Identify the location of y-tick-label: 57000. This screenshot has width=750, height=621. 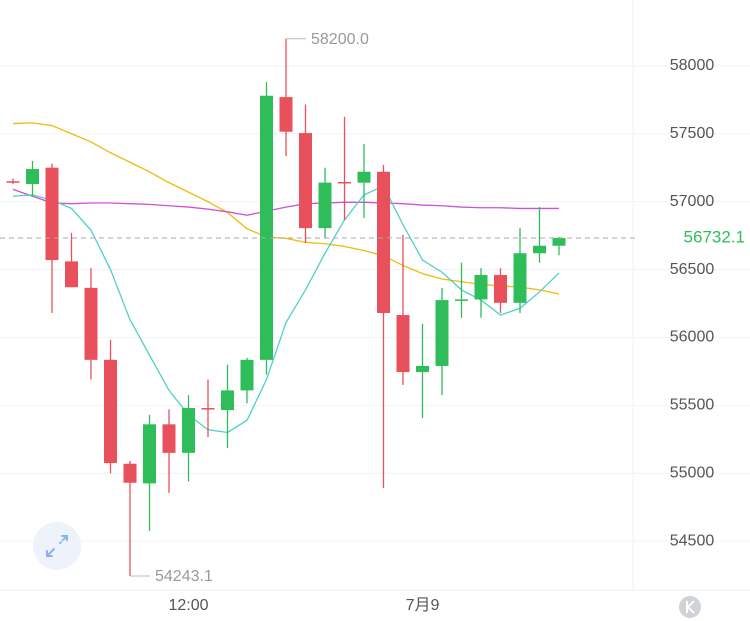
(692, 201).